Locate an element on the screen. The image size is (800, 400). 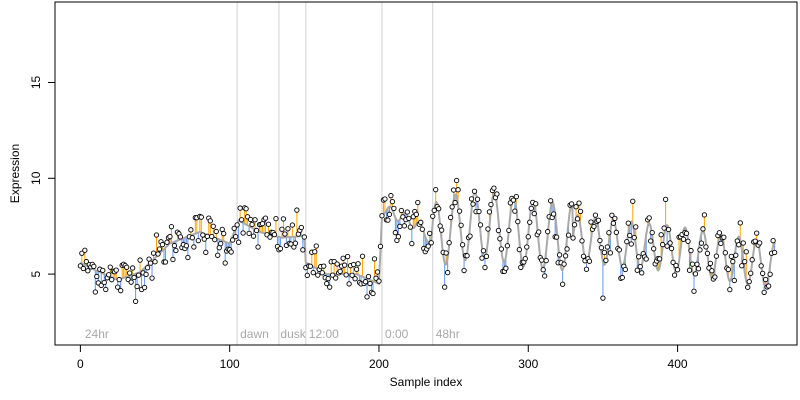
x-tick-label: 0 is located at coordinates (80, 364).